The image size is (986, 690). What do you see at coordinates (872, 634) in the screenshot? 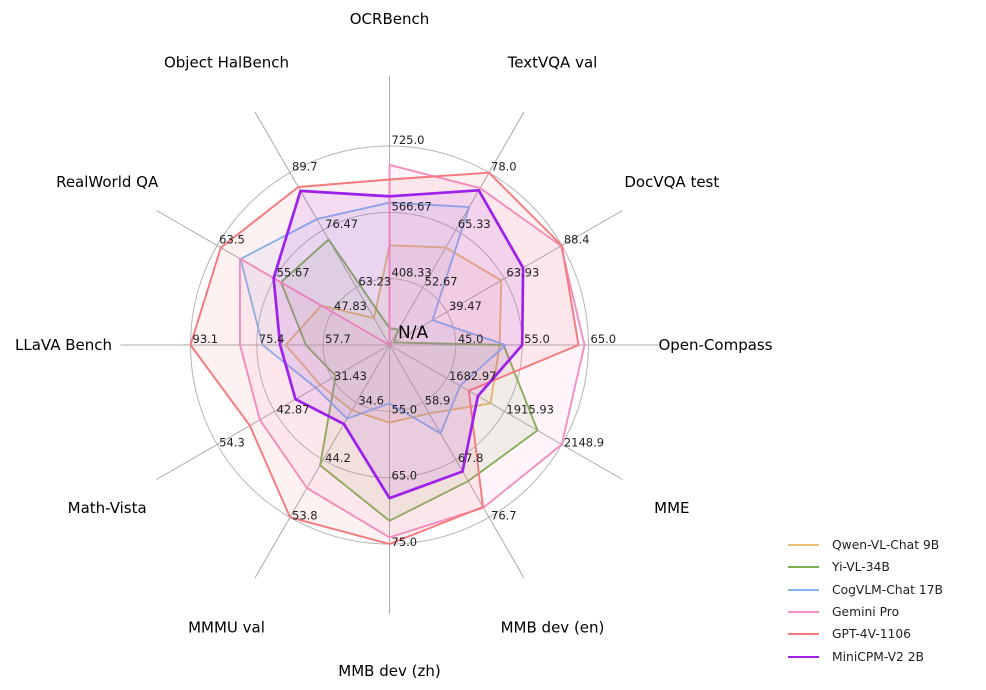
I see `legend-label: GPT-4V-1106` at bounding box center [872, 634].